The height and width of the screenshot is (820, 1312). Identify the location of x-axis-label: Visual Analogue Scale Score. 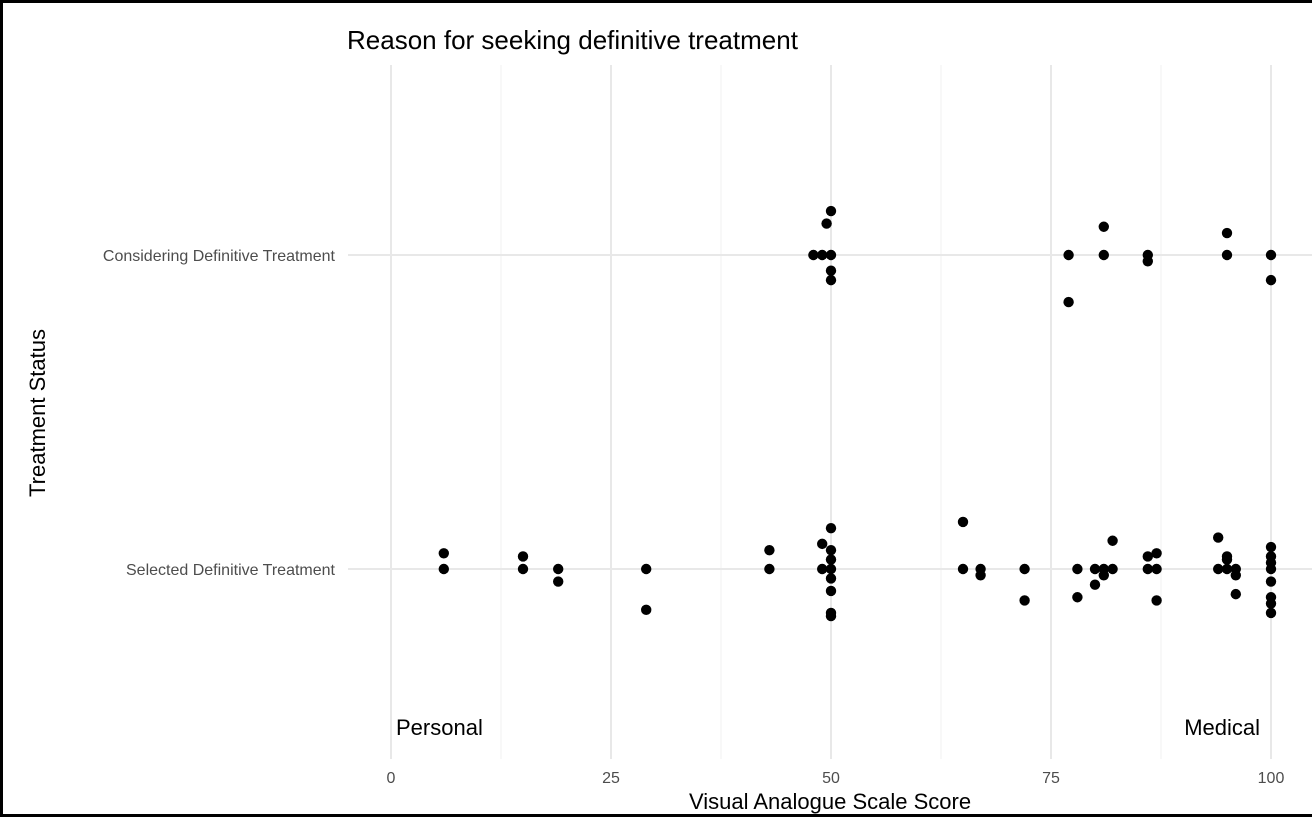
(830, 801).